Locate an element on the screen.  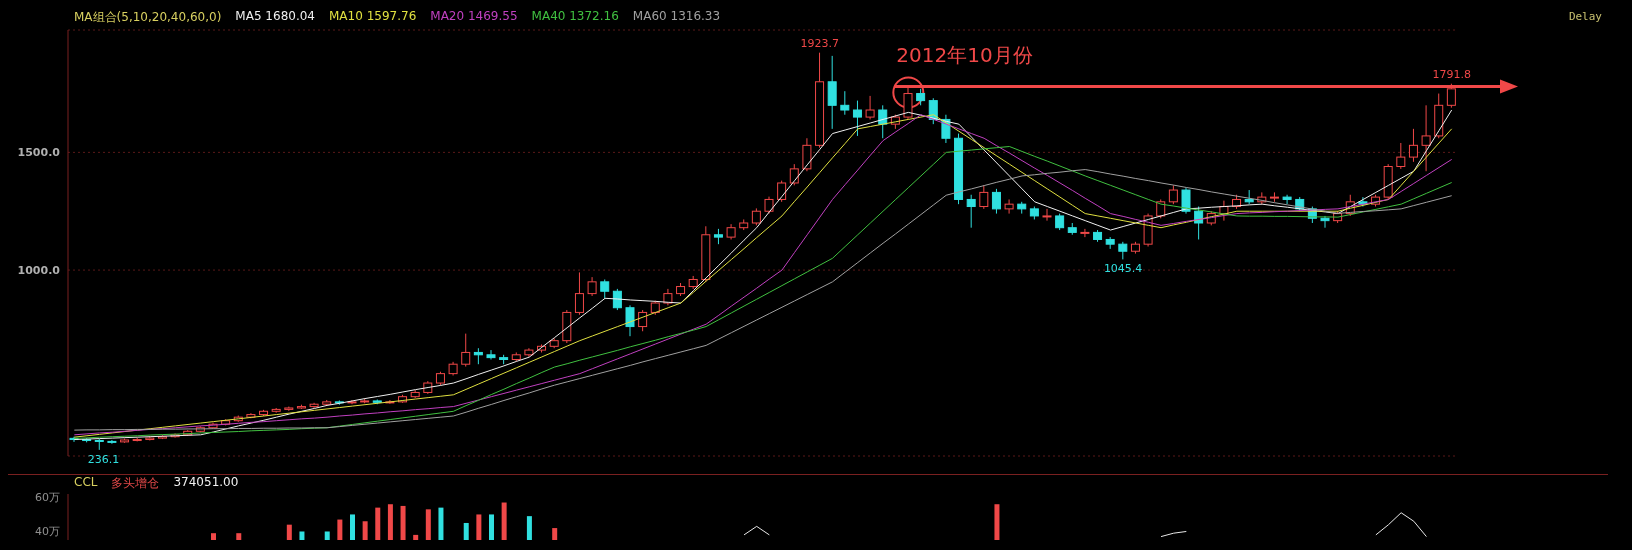
legend-title: MA组合(5,10,20,40,60,0) is located at coordinates (148, 17).